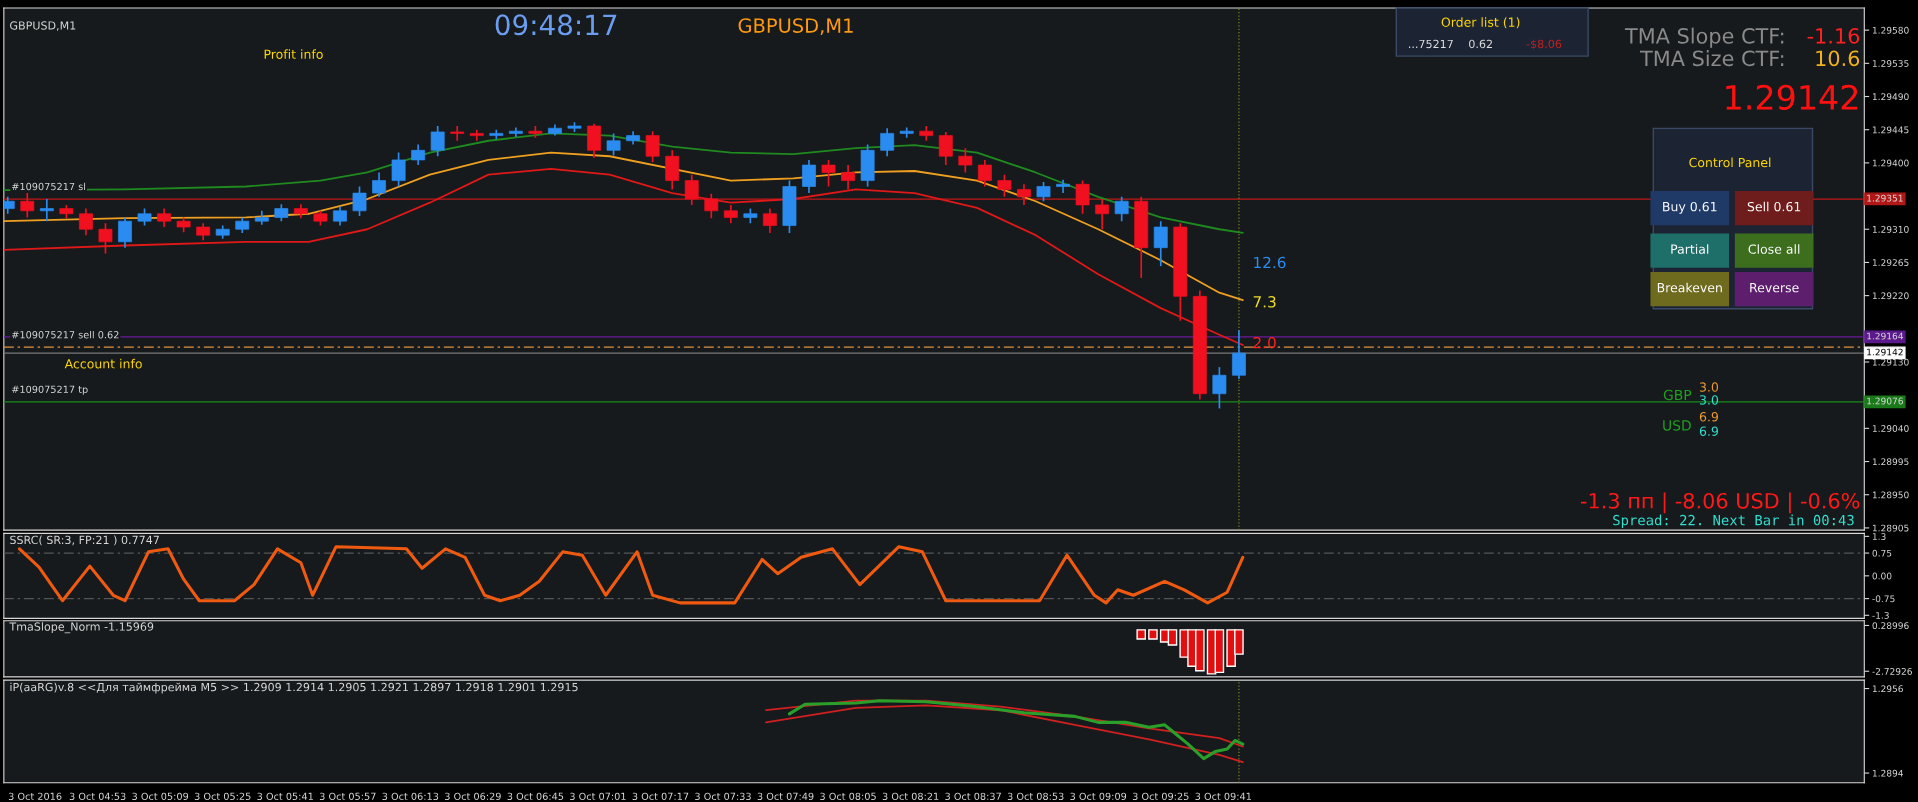  I want to click on y-tick-label: 1.29130, so click(1890, 362).